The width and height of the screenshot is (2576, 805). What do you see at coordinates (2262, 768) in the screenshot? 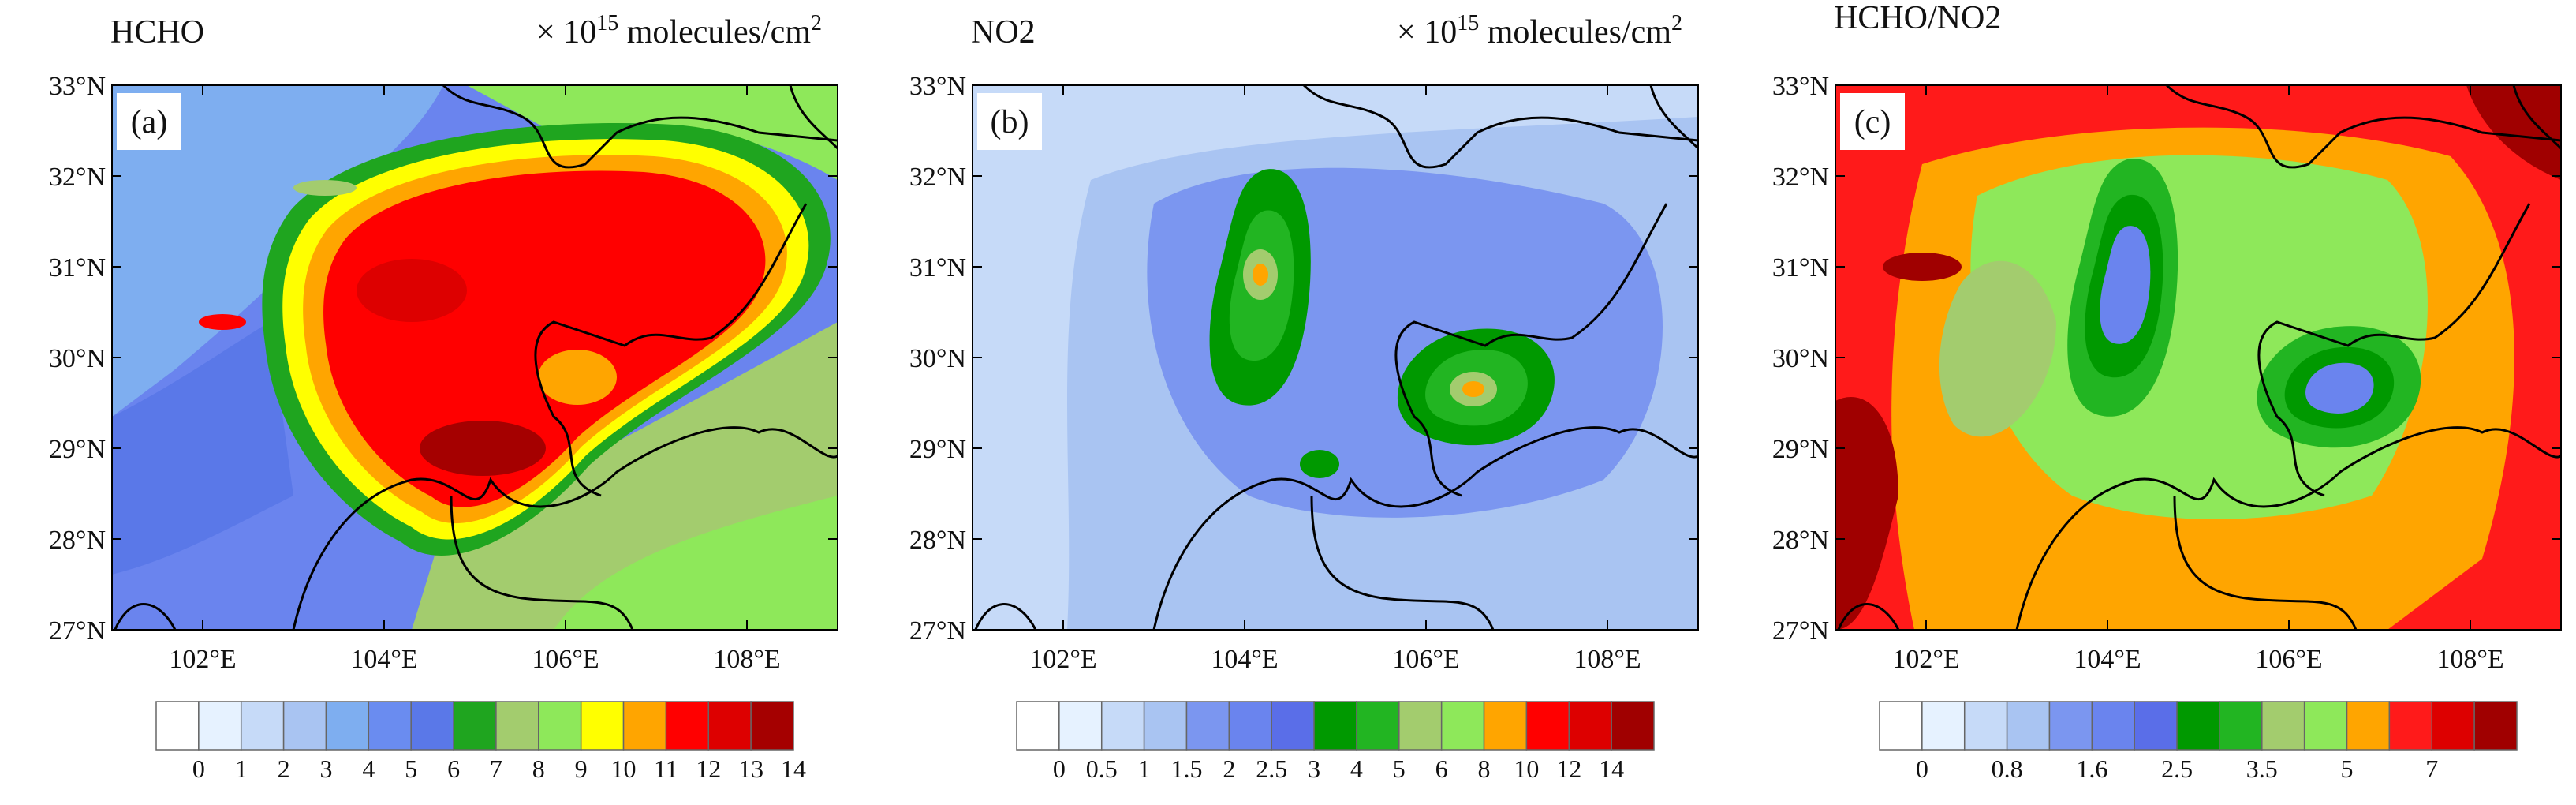
I see `colorbar-label: 3.5` at bounding box center [2262, 768].